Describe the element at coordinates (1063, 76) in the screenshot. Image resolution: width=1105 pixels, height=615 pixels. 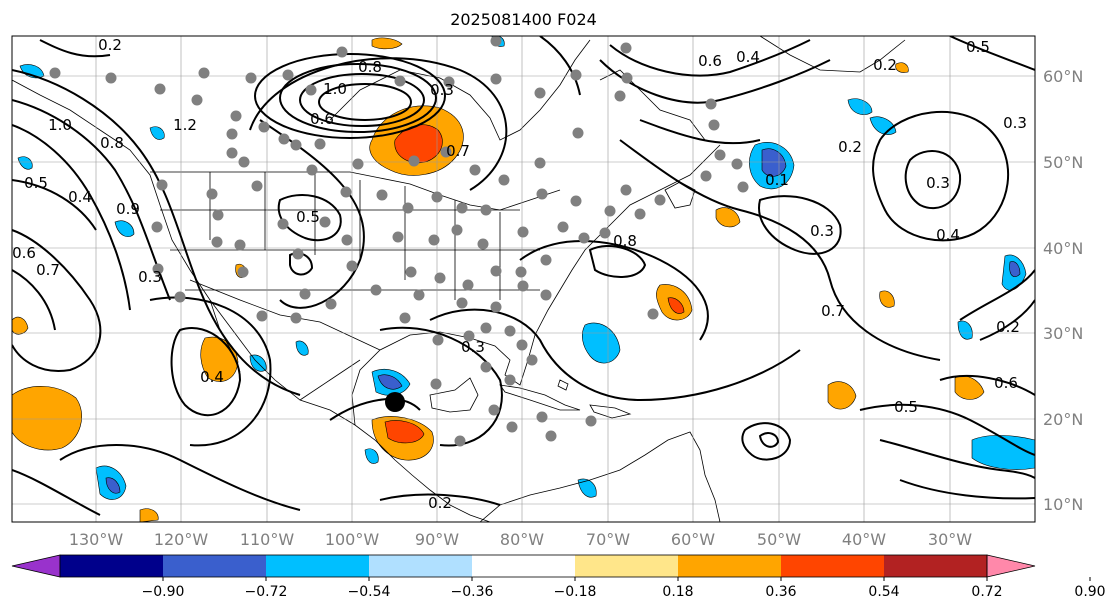
I see `lat-label: 60°N` at that location.